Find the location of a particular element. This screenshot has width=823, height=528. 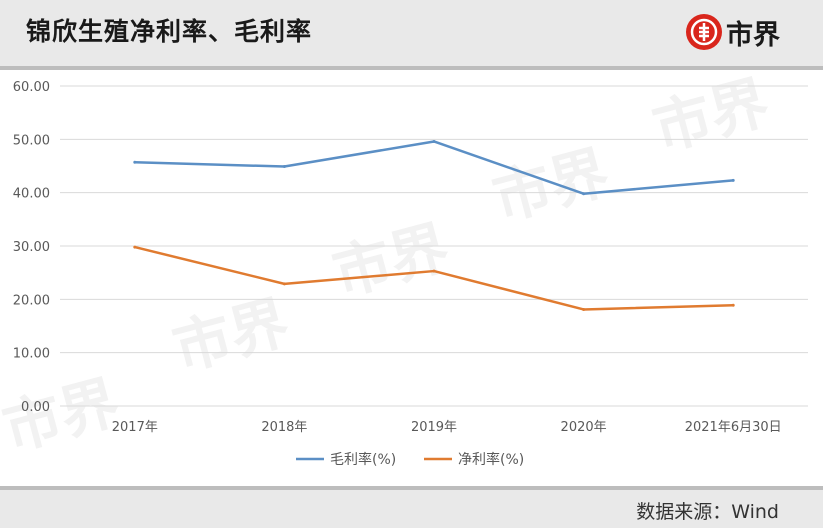

y-tick-label: 50.00 is located at coordinates (31, 140).